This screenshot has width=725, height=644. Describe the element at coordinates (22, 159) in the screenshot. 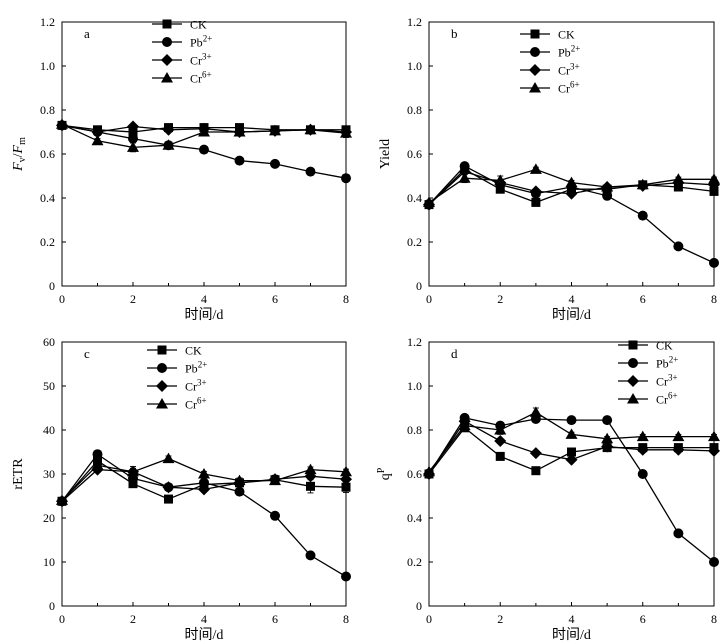

I see `y-axis-label-part: v` at that location.